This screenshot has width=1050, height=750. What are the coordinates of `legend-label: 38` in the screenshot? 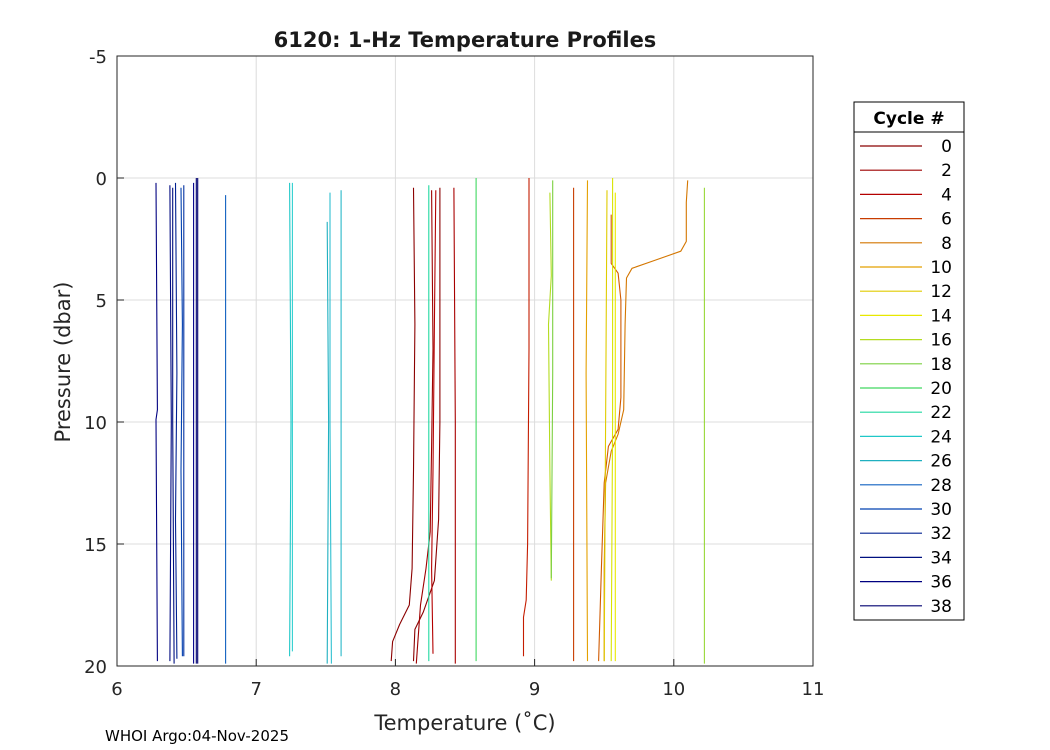 It's located at (941, 607).